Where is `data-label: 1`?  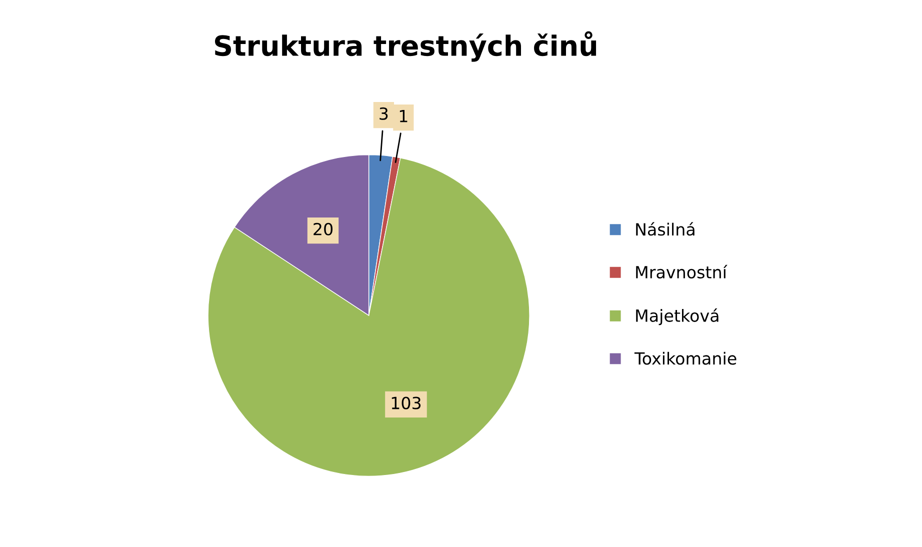
data-label: 1 is located at coordinates (404, 116).